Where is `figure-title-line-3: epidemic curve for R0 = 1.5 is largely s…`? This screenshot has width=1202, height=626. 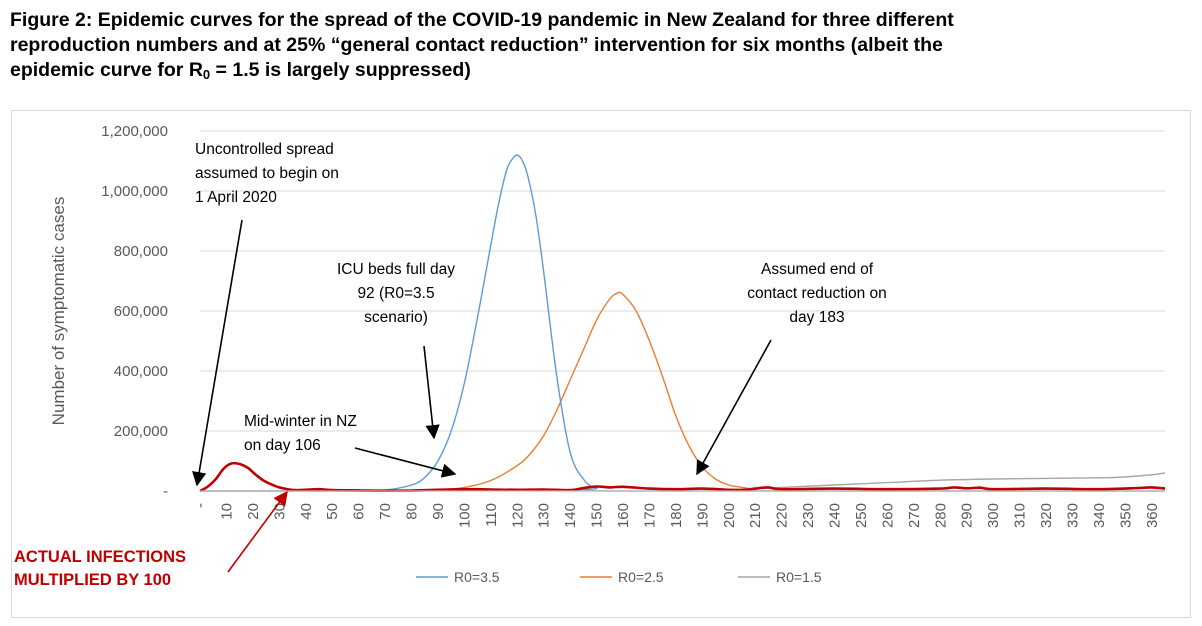
figure-title-line-3: epidemic curve for R0 = 1.5 is largely s… is located at coordinates (600, 72).